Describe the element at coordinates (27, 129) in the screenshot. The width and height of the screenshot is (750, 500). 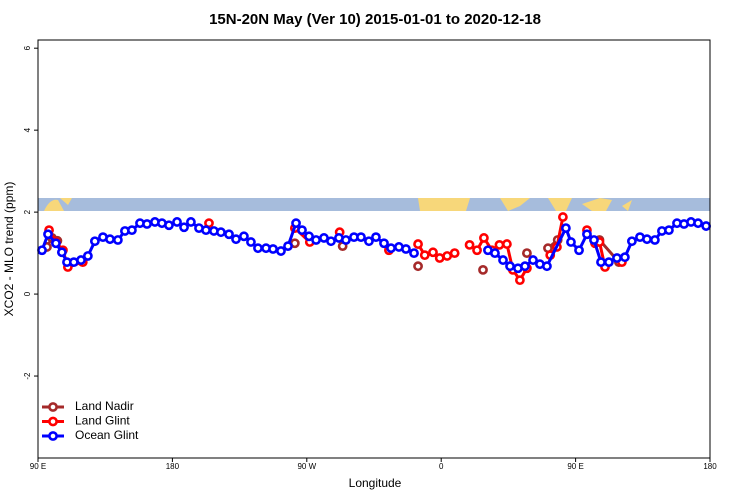
I see `y-tick-label: 4` at that location.